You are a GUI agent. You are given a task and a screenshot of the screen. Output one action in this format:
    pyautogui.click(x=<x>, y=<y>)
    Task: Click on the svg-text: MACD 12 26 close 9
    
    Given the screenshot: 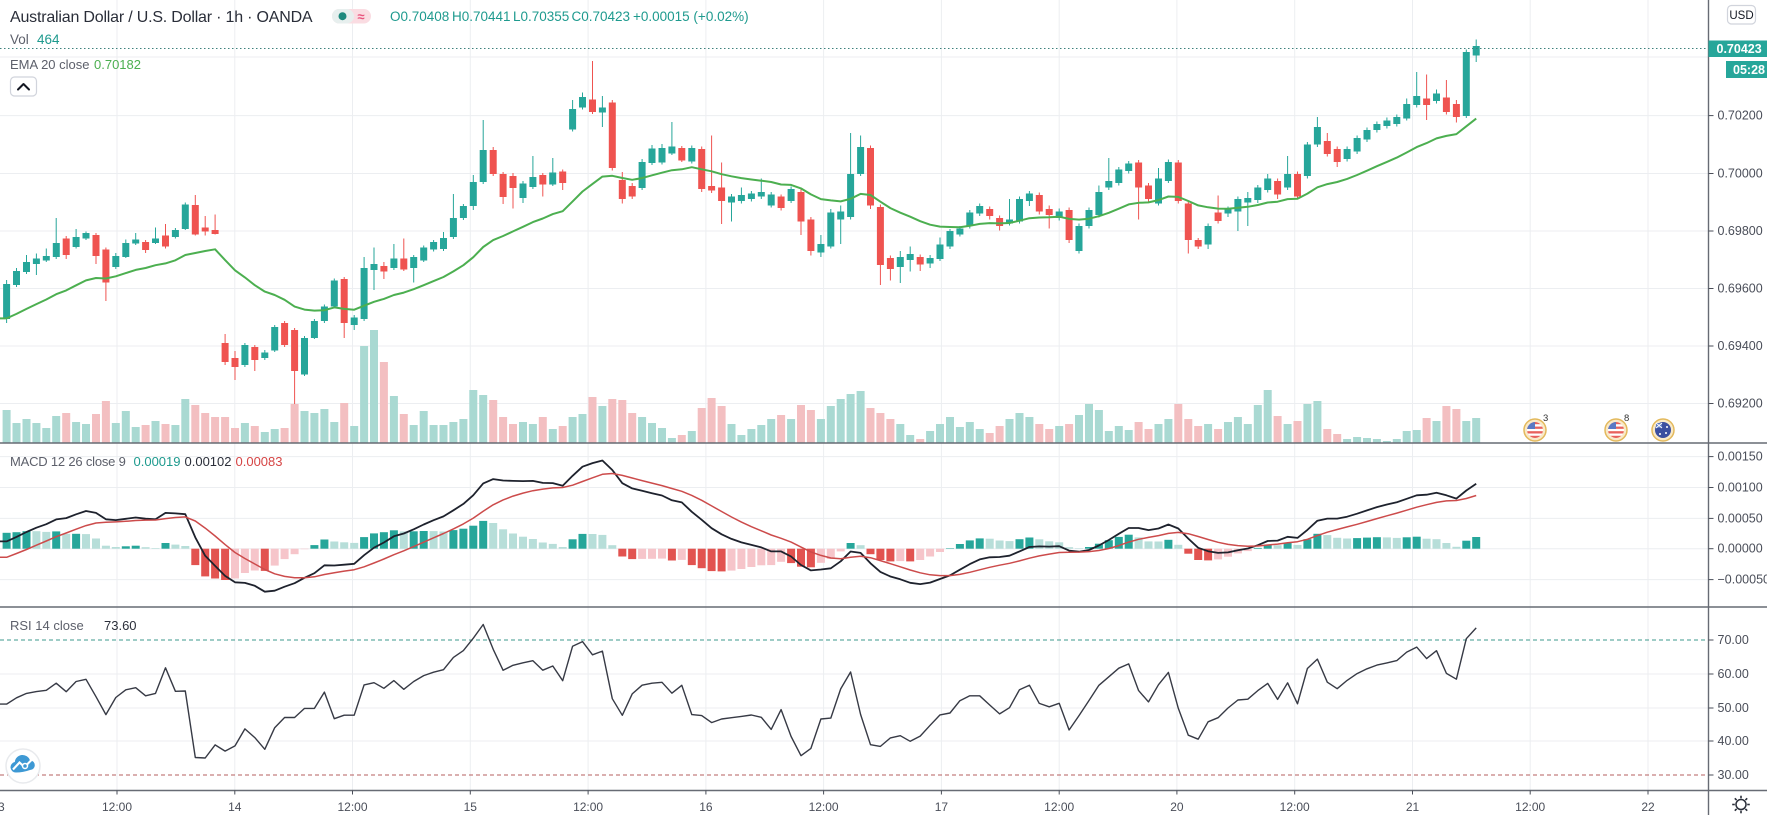 What is the action you would take?
    pyautogui.click(x=68, y=461)
    